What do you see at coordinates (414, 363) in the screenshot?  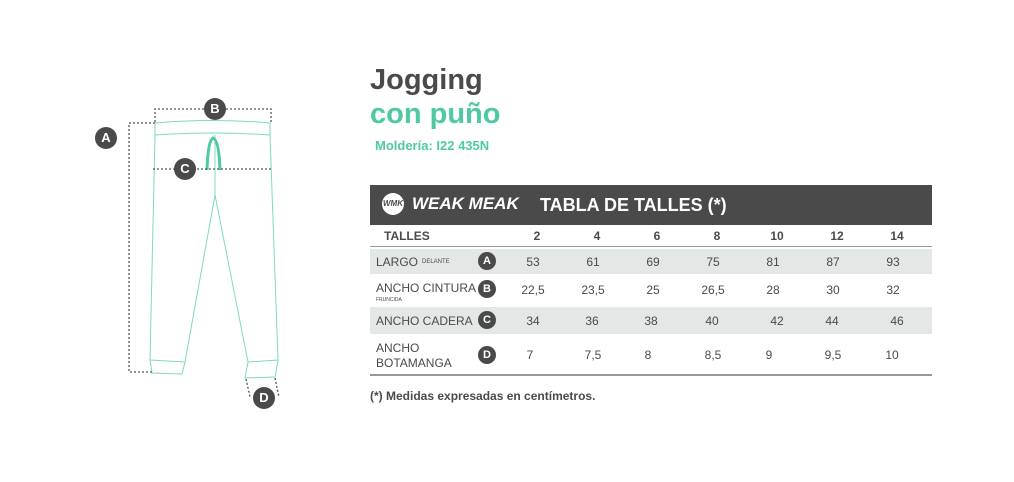 I see `row-label-line2: BOTAMANGA` at bounding box center [414, 363].